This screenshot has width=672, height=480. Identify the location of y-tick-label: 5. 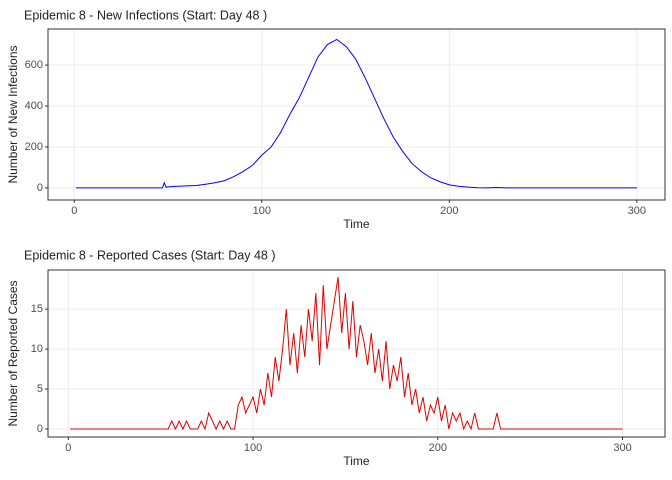
(40, 389).